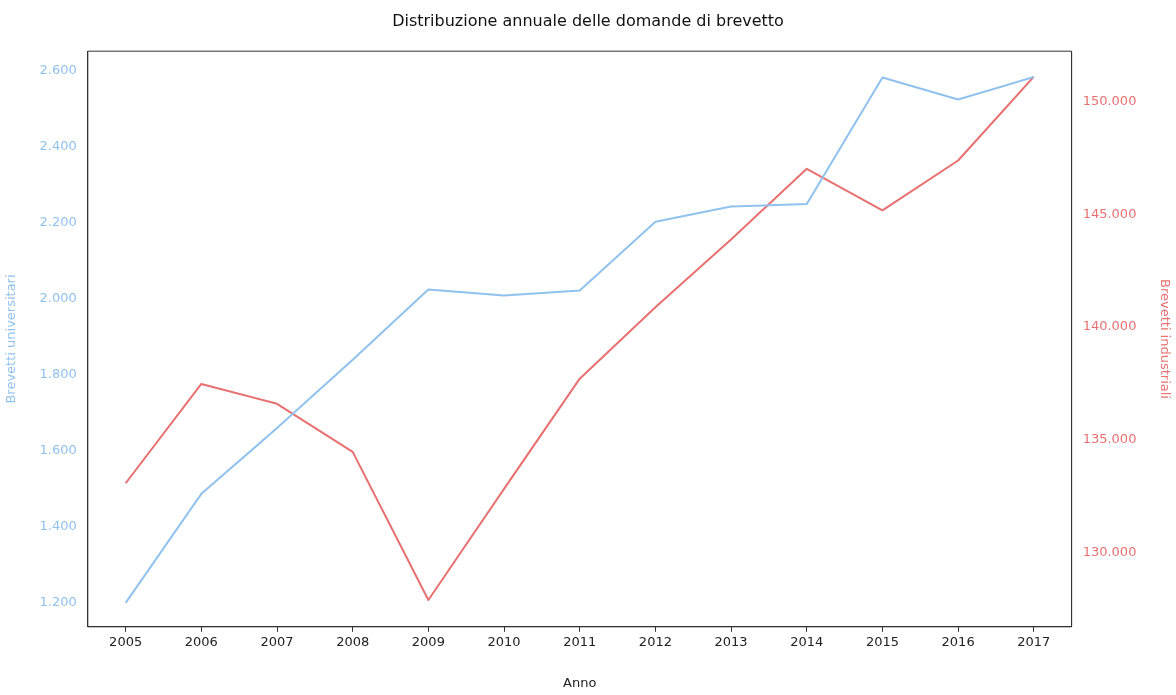 Image resolution: width=1176 pixels, height=695 pixels. What do you see at coordinates (126, 641) in the screenshot?
I see `x-tick-label: 2005` at bounding box center [126, 641].